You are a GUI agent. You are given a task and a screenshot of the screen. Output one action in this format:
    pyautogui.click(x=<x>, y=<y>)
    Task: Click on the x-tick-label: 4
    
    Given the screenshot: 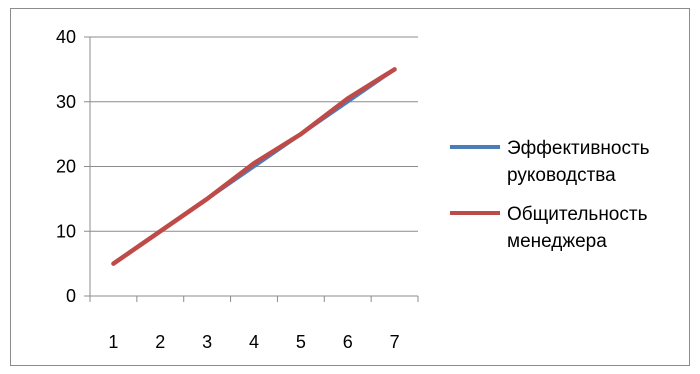 What is the action you would take?
    pyautogui.click(x=254, y=342)
    